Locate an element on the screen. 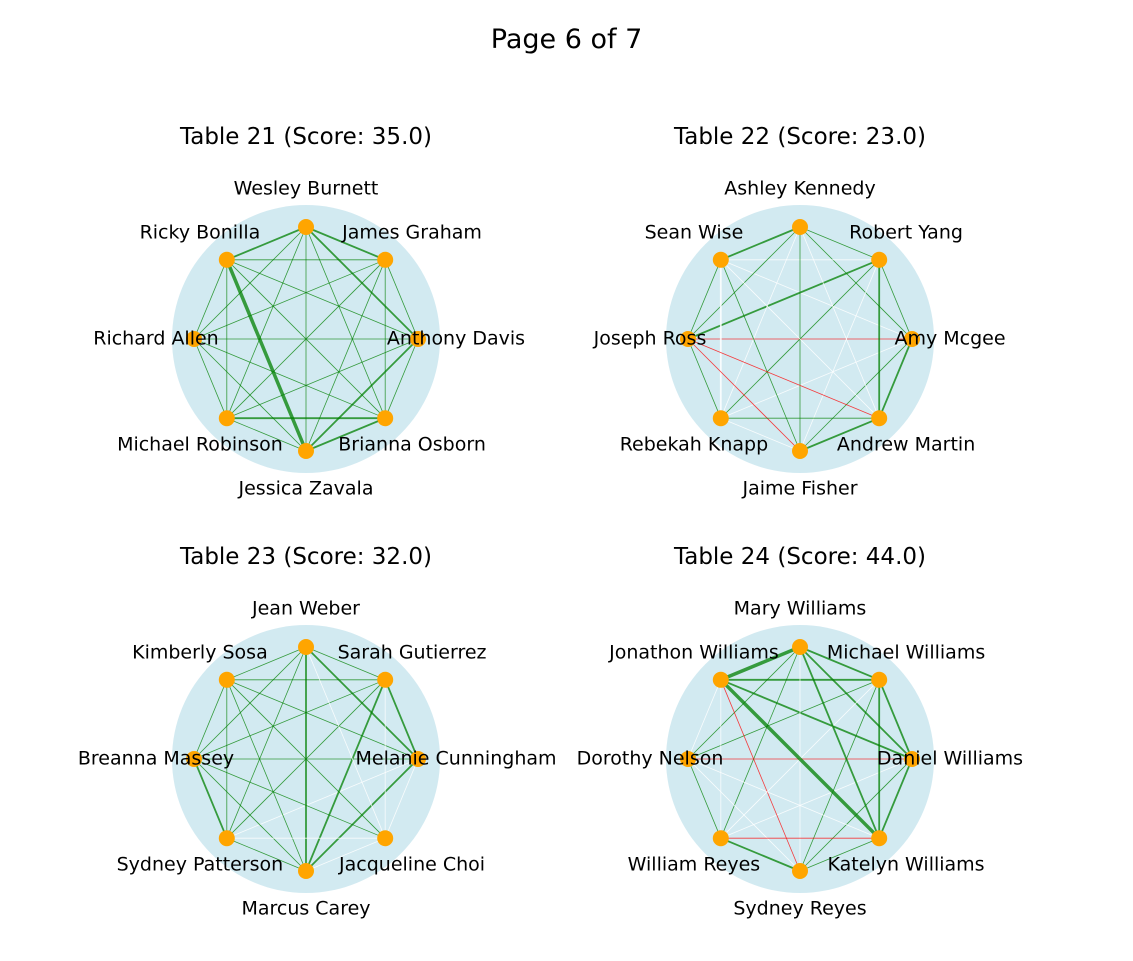  guest-name: Andrew Martin is located at coordinates (906, 445).